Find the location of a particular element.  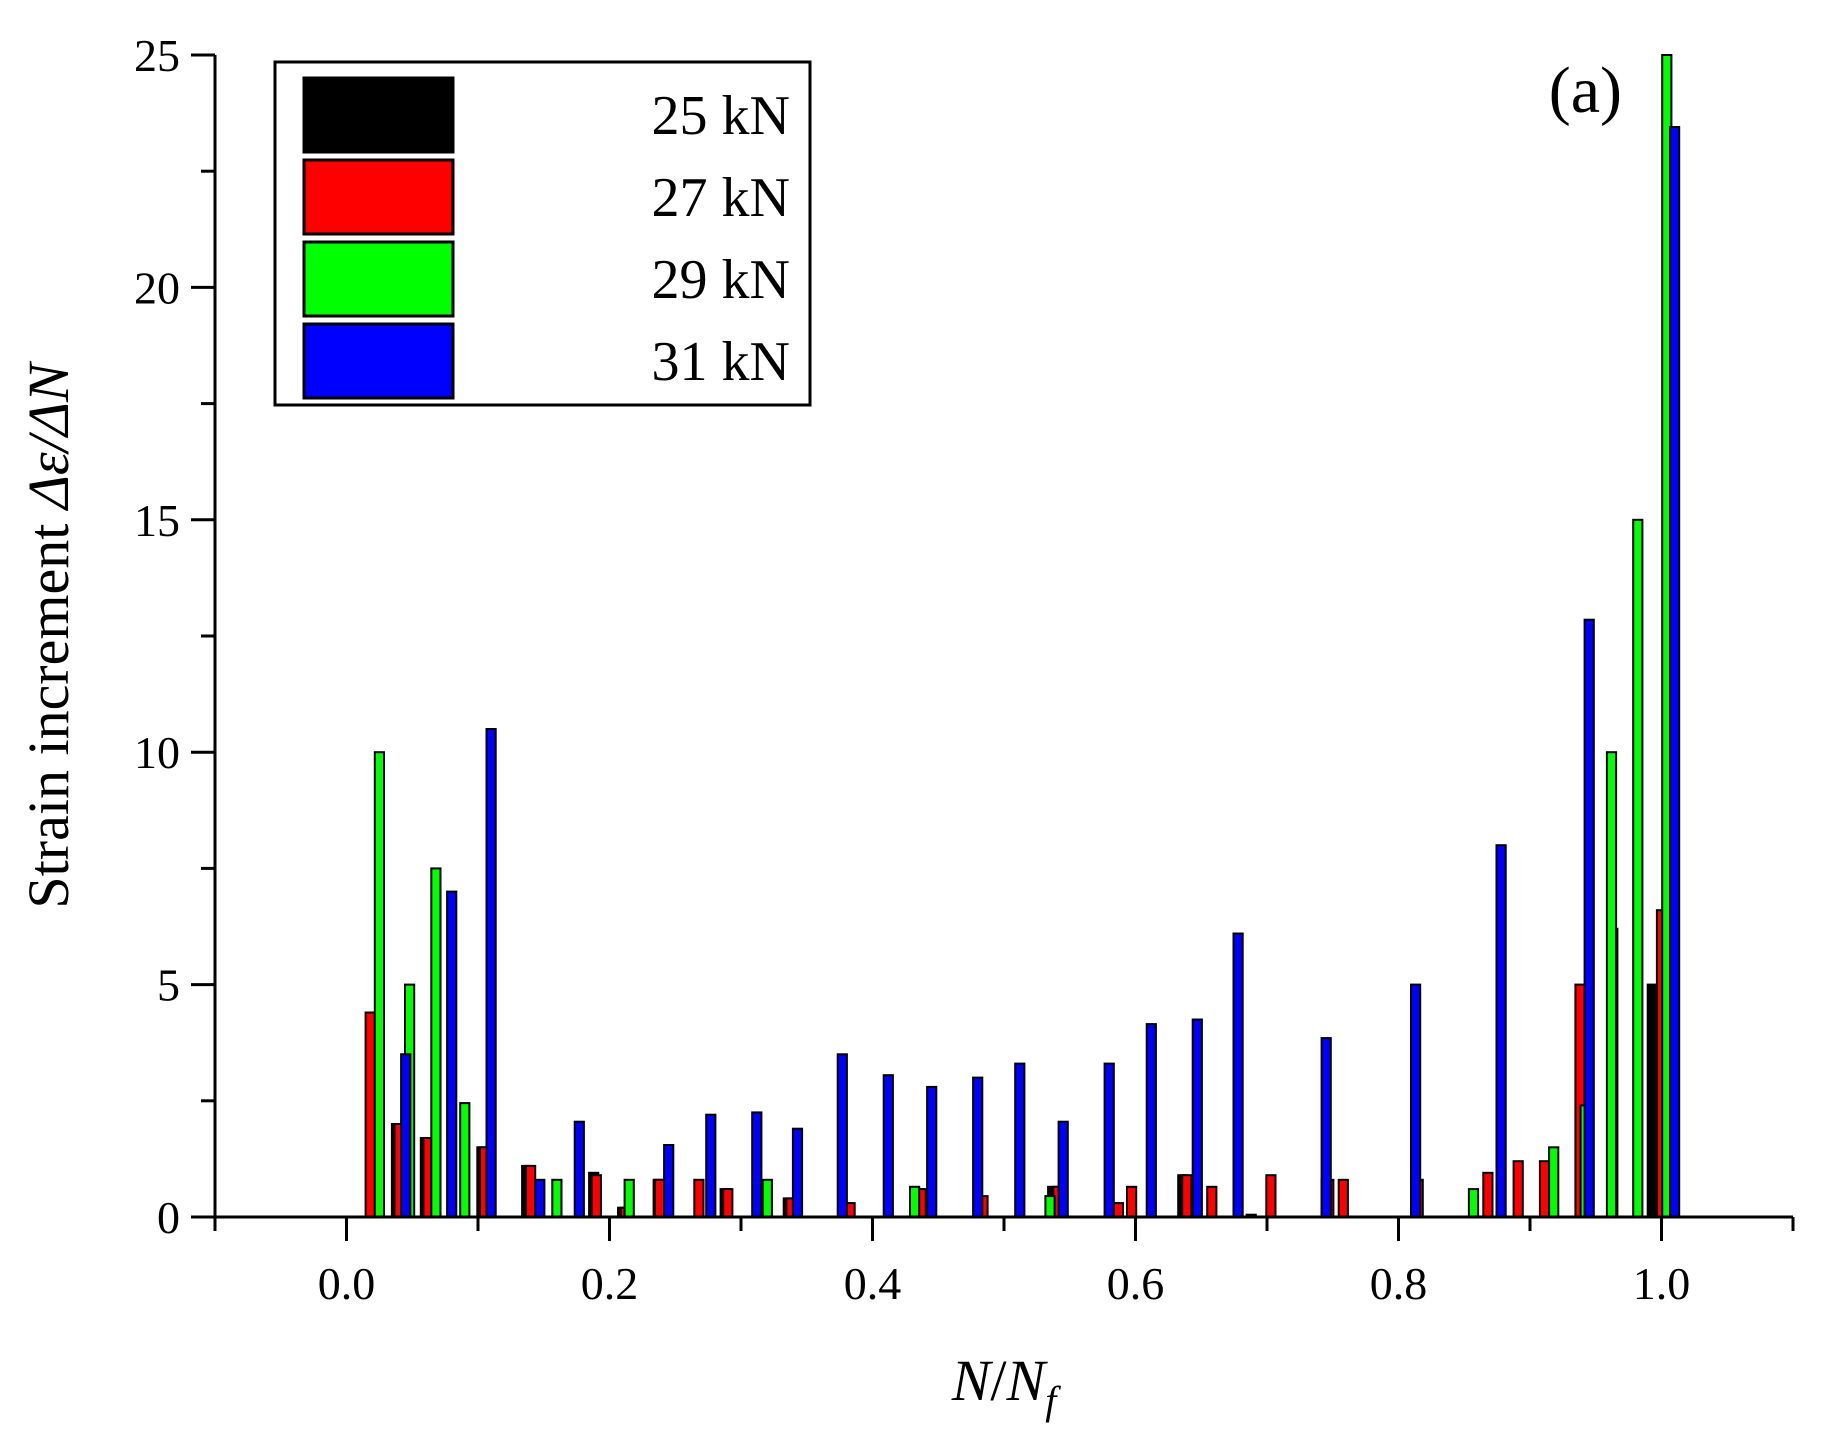

x-axis-title-denominator: N is located at coordinates (1027, 1380).